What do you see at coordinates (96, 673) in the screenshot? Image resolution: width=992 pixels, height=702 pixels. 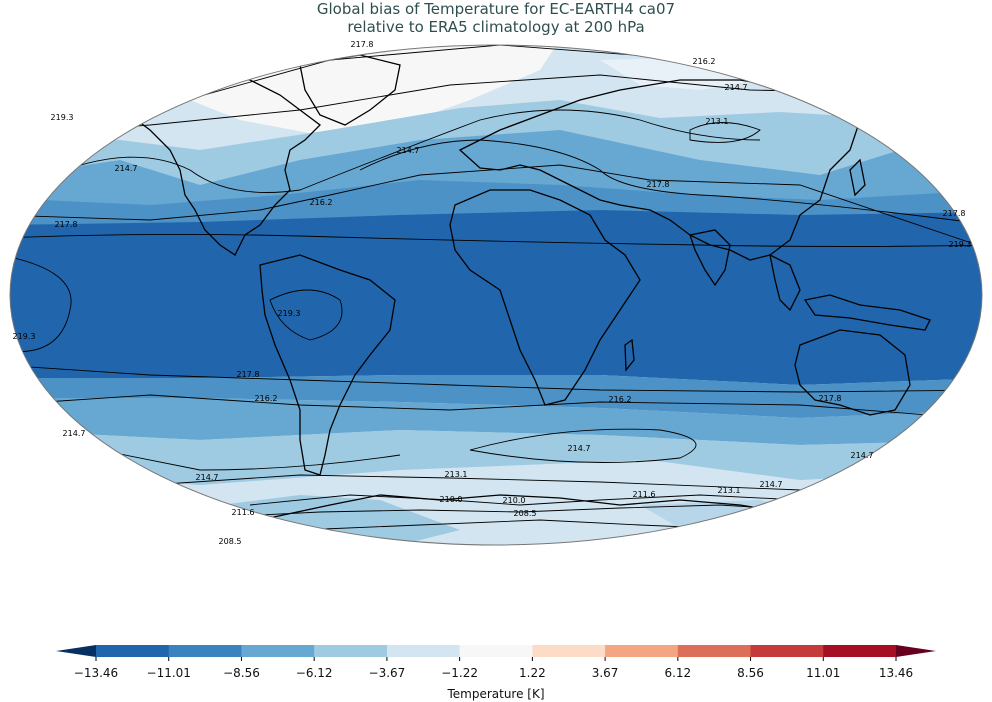 I see `colorbar-tick-label: −13.46` at bounding box center [96, 673].